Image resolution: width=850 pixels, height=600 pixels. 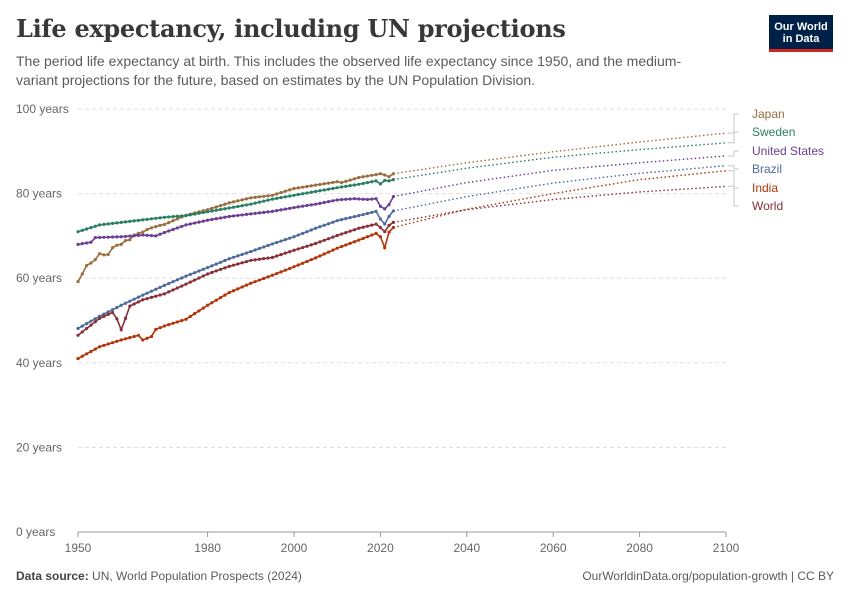 I want to click on data-point-sweden-2015, so click(x=359, y=184).